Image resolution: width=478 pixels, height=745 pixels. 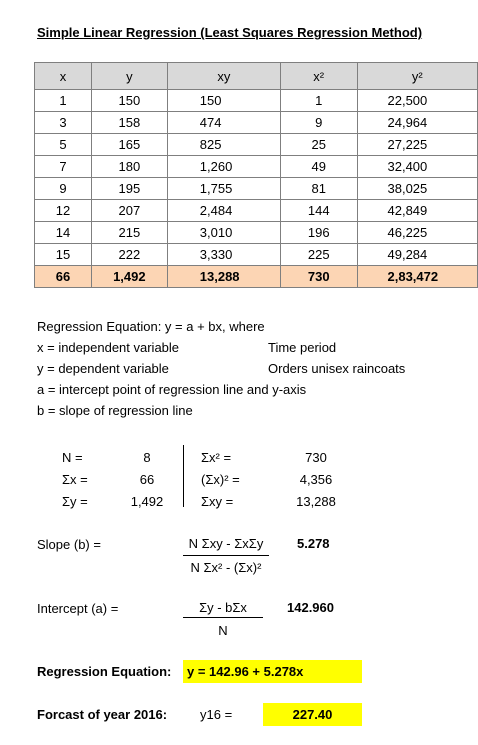 I want to click on note-text: b = slope of regression line, so click(x=115, y=410).